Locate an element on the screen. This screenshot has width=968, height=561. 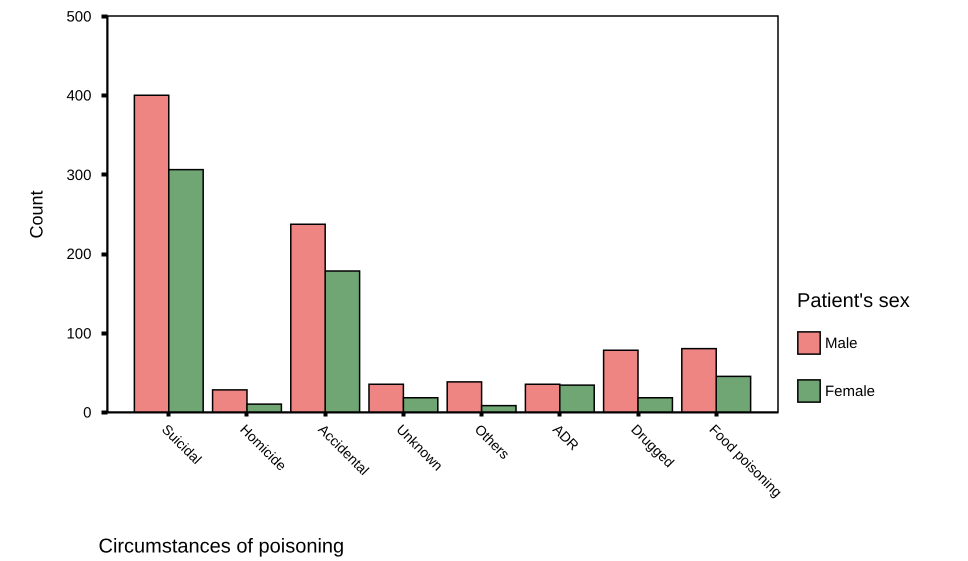
x-axis-title: Circumstances of poisoning is located at coordinates (221, 547).